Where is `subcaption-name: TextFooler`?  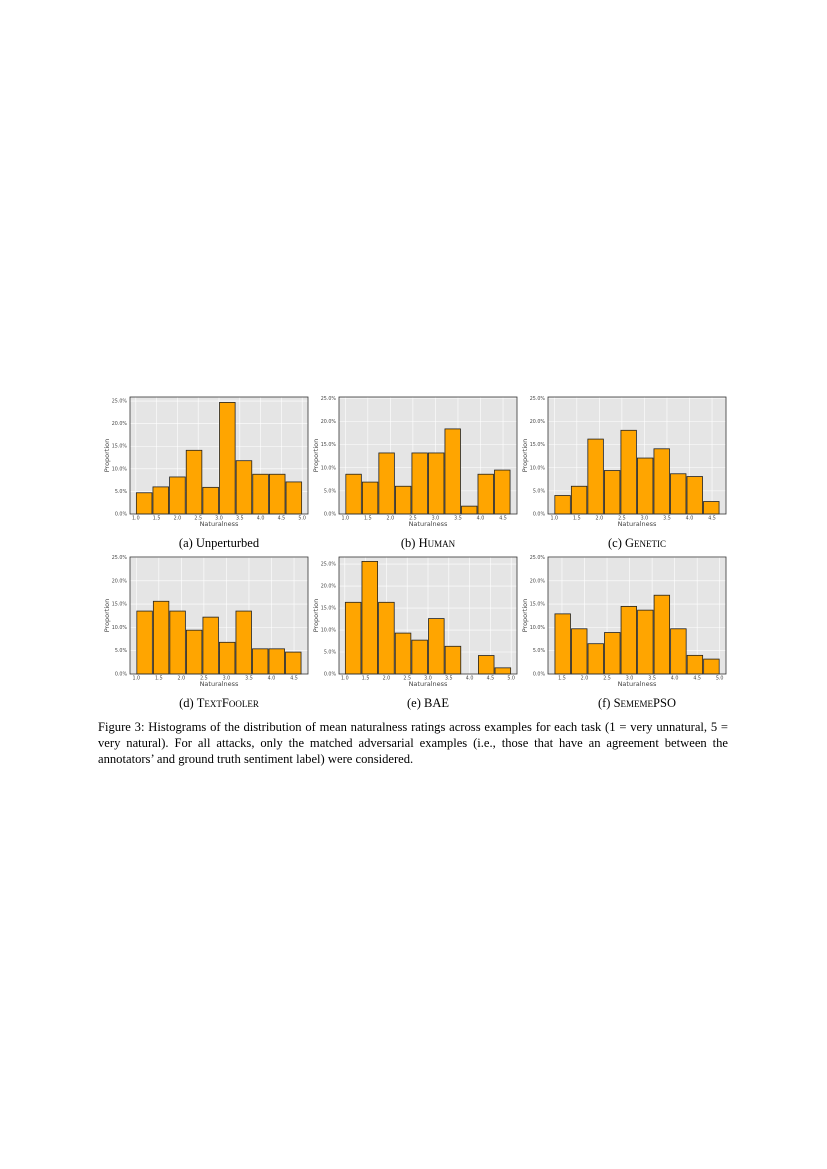
subcaption-name: TextFooler is located at coordinates (228, 703).